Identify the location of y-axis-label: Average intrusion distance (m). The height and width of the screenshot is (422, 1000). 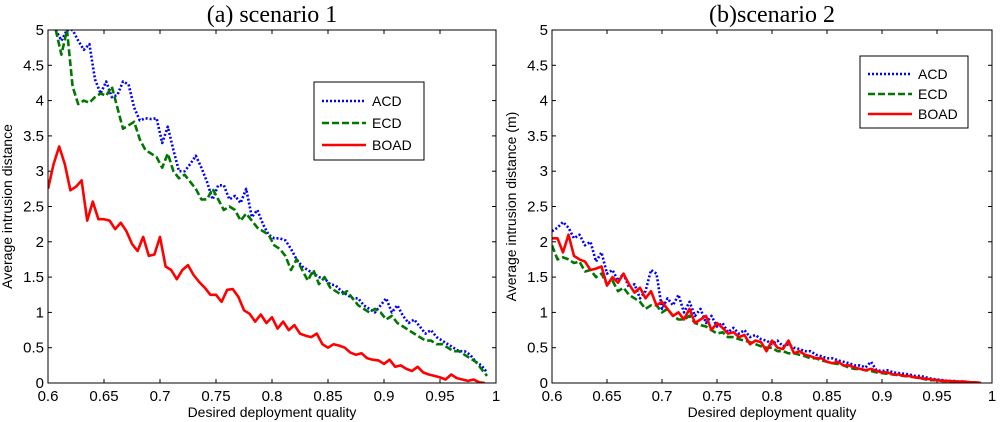
(511, 207).